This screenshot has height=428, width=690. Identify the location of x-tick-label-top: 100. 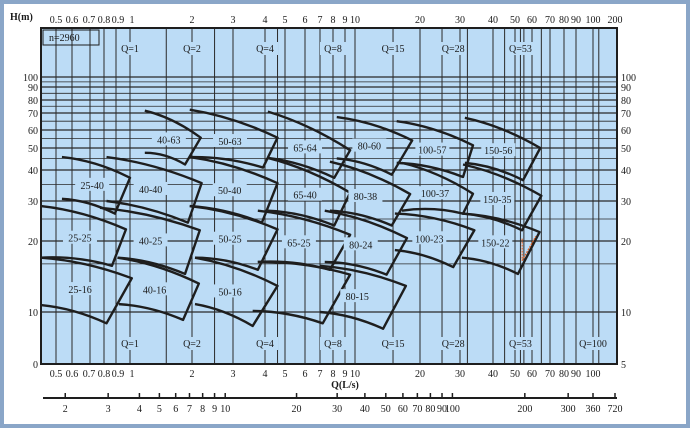
(593, 20).